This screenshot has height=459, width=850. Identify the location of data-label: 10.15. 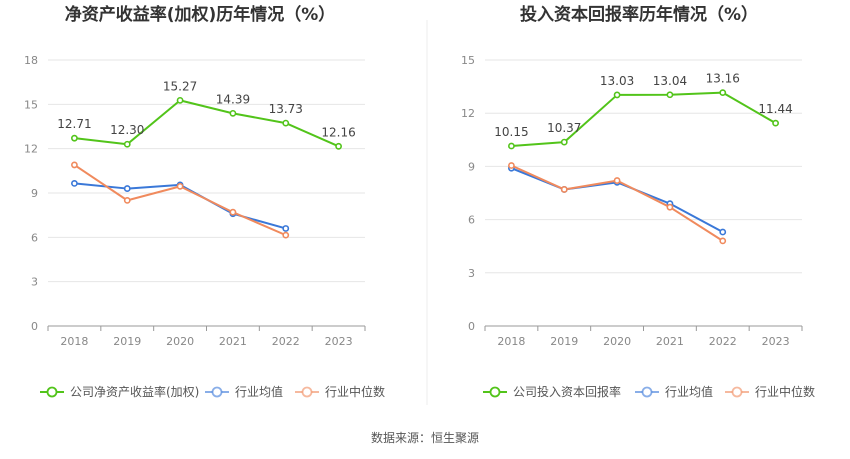
(511, 132).